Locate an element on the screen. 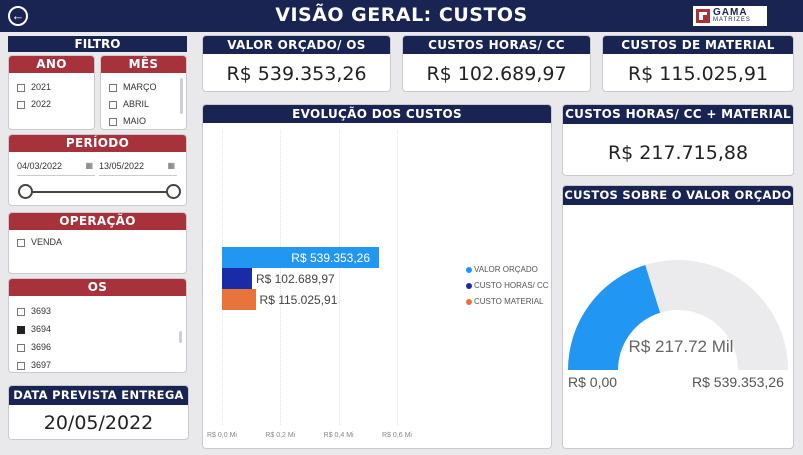 This screenshot has width=803, height=455. kpi-custos-total-title: CUSTOS HORAS/ CC + MATERIAL is located at coordinates (678, 114).